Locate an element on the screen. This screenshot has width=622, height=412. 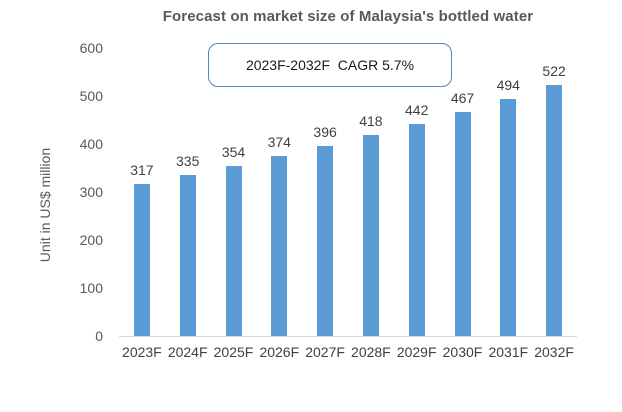
bar-value-label: 467 is located at coordinates (462, 97).